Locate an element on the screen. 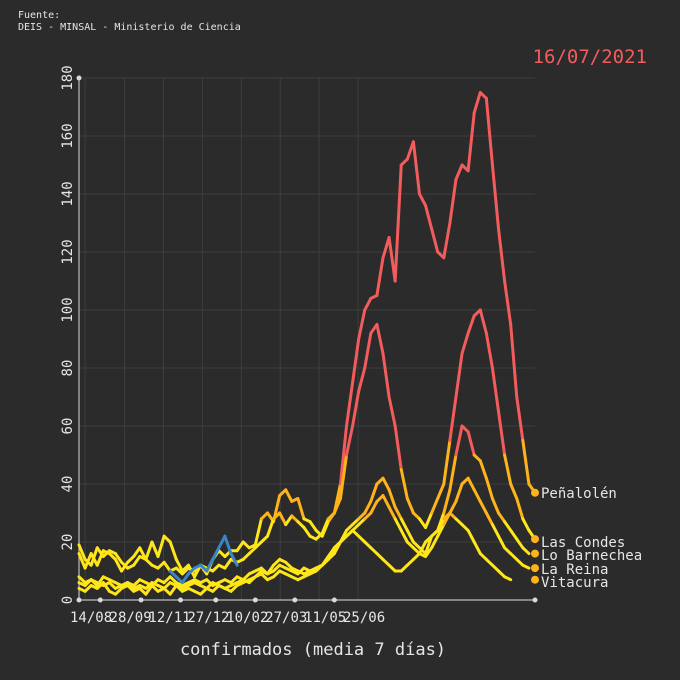 This screenshot has height=680, width=680. x-axis-label: confirmados (media 7 días) is located at coordinates (313, 650).